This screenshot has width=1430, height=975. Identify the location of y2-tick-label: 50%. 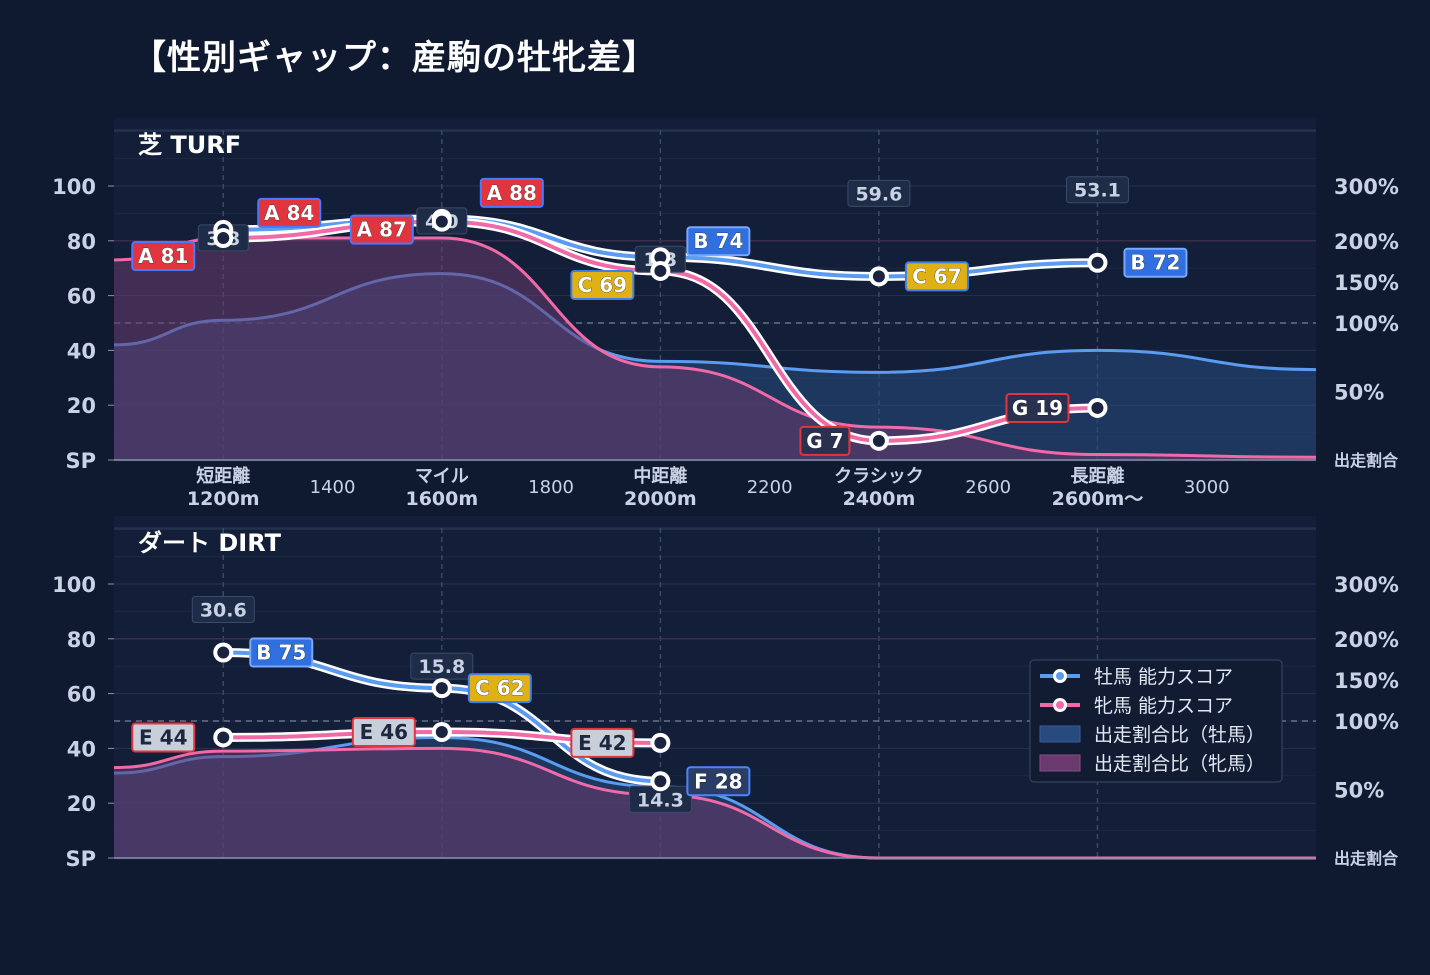
(1359, 393).